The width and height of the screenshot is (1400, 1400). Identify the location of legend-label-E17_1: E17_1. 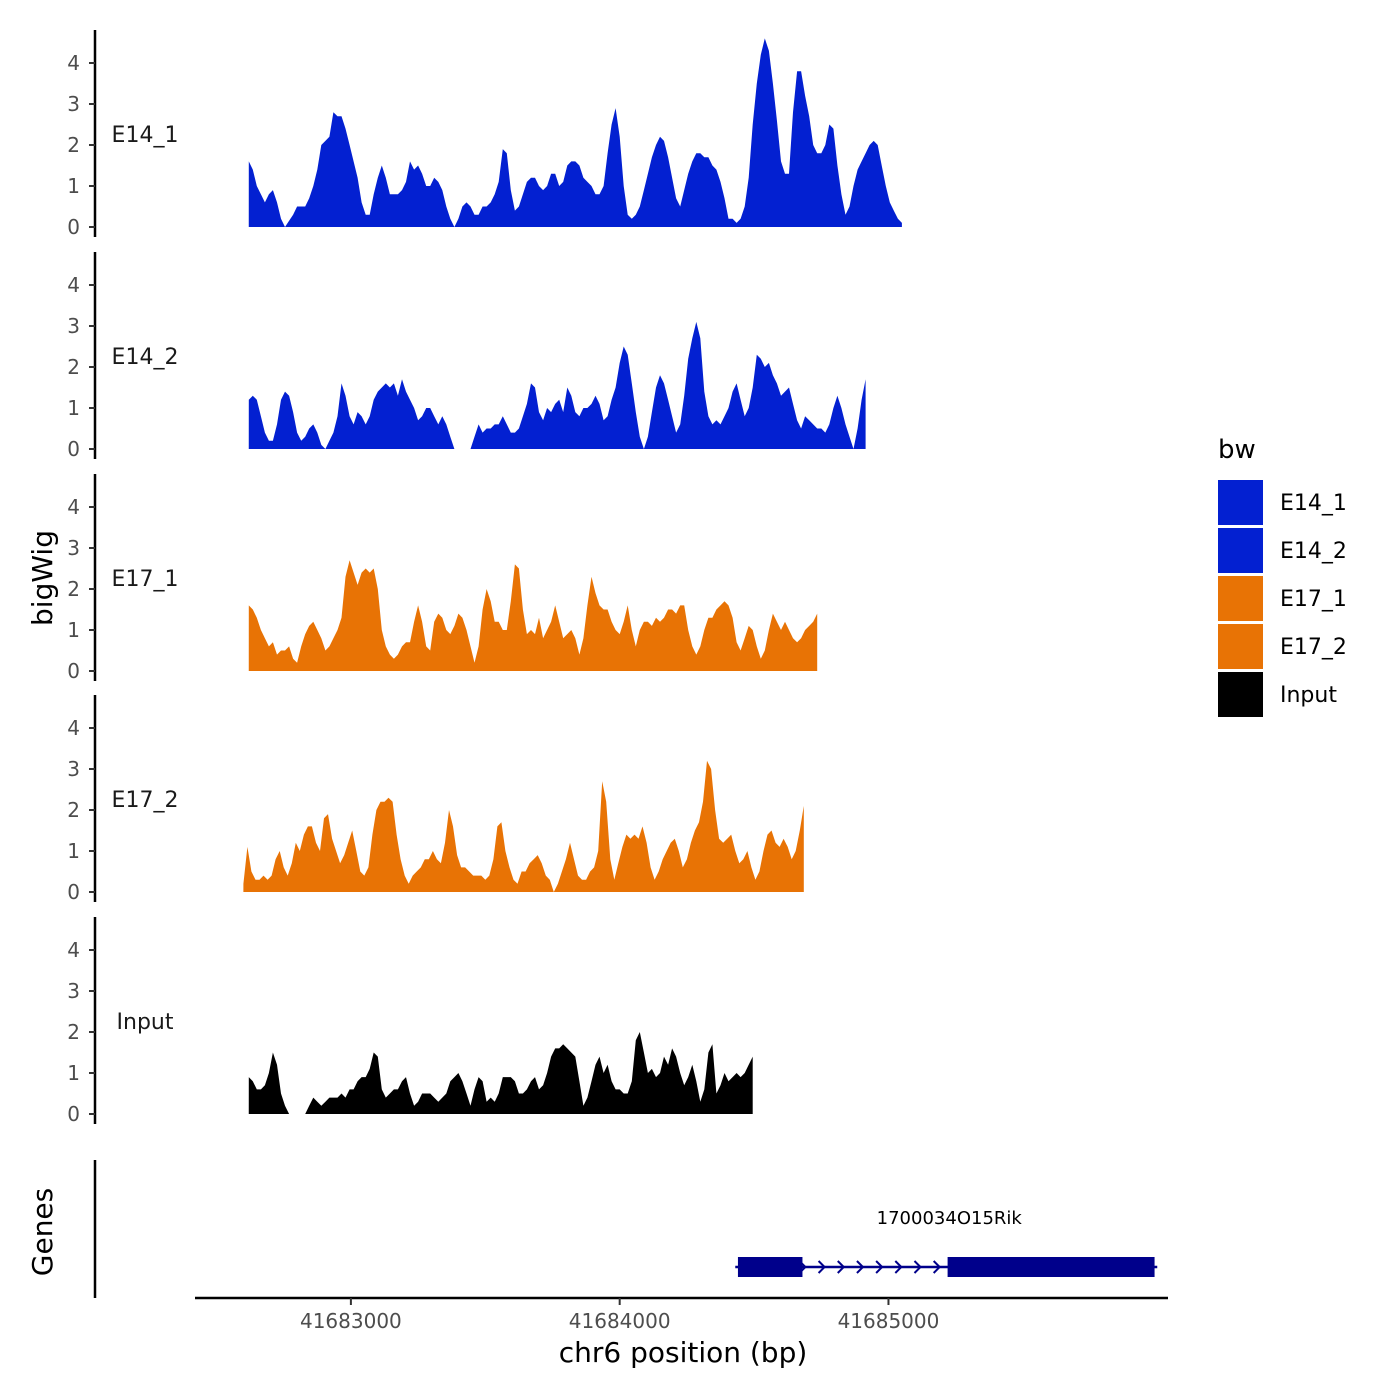
(1313, 599).